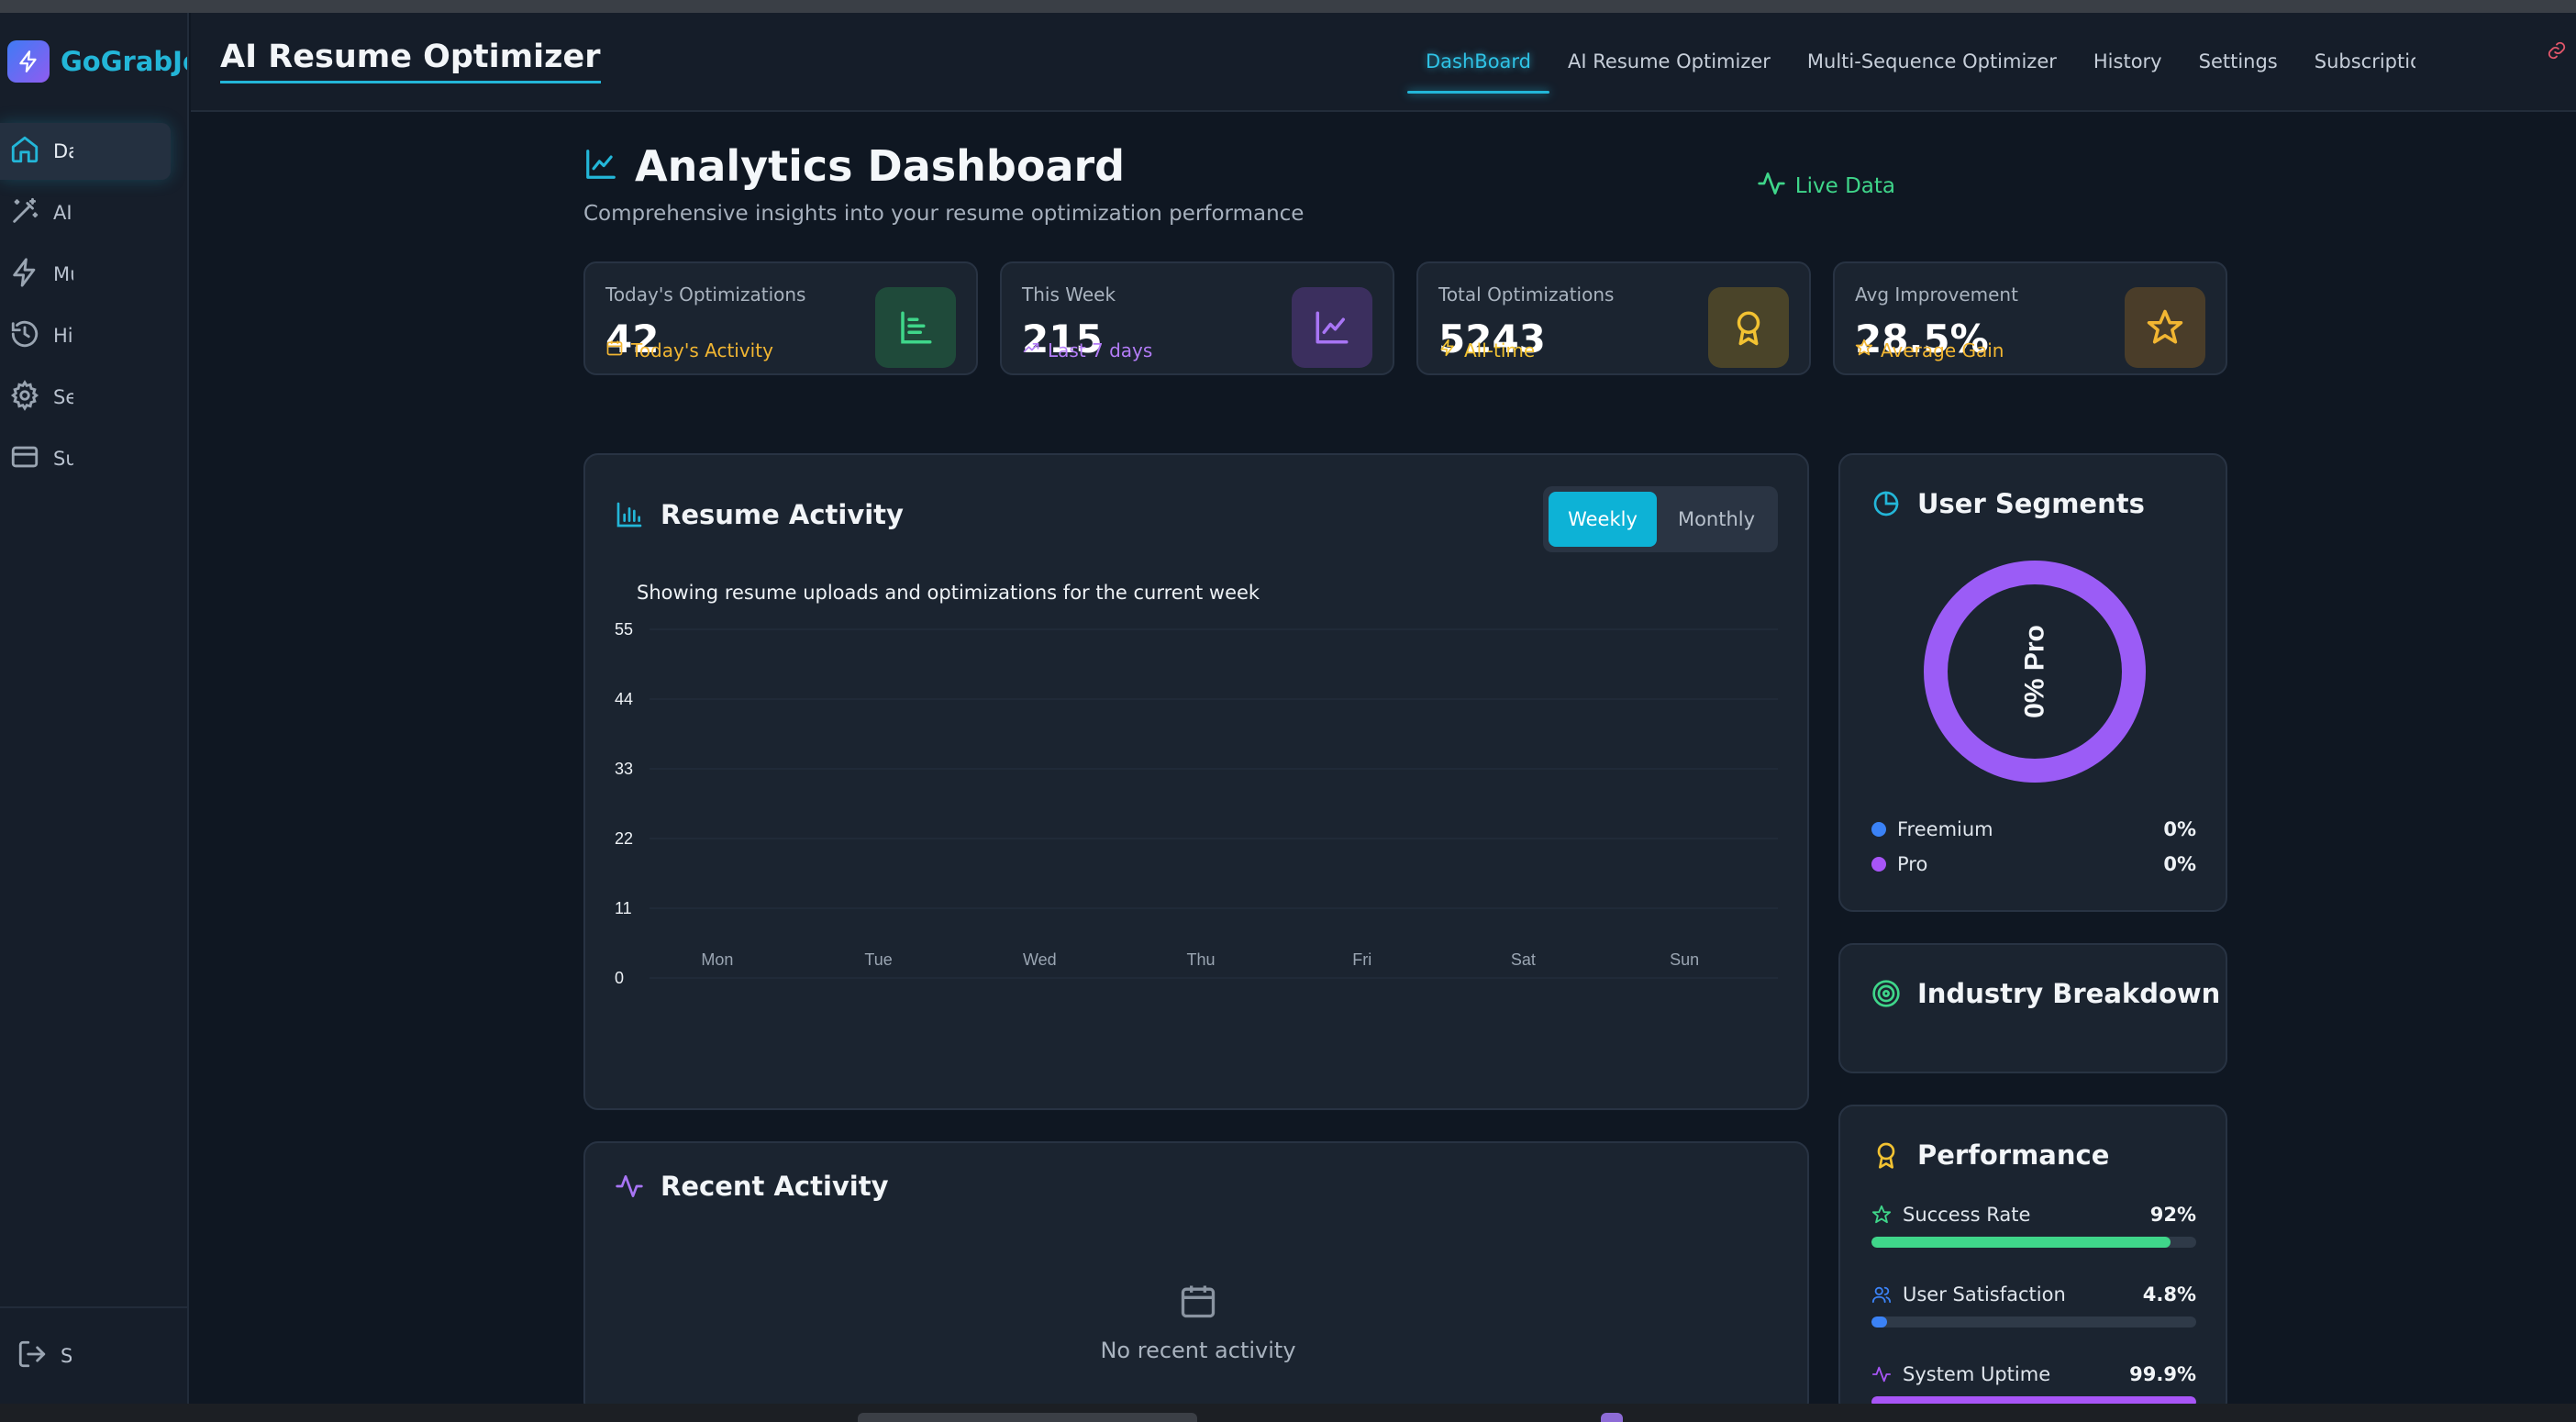 The height and width of the screenshot is (1422, 2576). What do you see at coordinates (619, 978) in the screenshot?
I see `y-tick-label: 0` at bounding box center [619, 978].